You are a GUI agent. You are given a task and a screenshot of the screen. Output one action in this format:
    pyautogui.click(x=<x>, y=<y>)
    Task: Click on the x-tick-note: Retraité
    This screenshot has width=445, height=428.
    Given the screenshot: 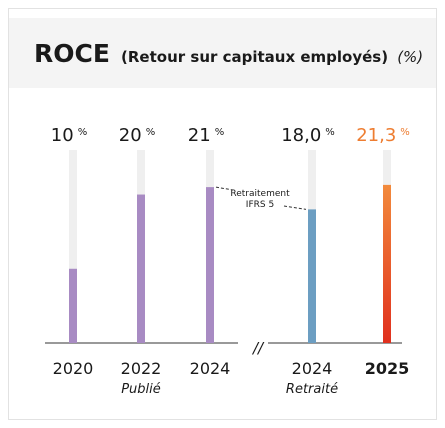 What is the action you would take?
    pyautogui.click(x=312, y=389)
    